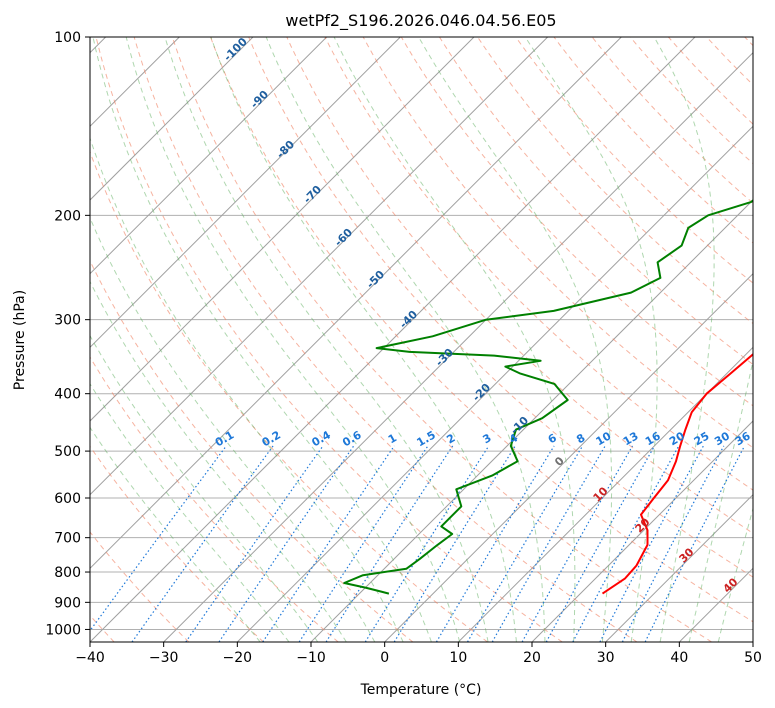 This screenshot has height=708, width=775. I want to click on x-tick-label: 30, so click(606, 658).